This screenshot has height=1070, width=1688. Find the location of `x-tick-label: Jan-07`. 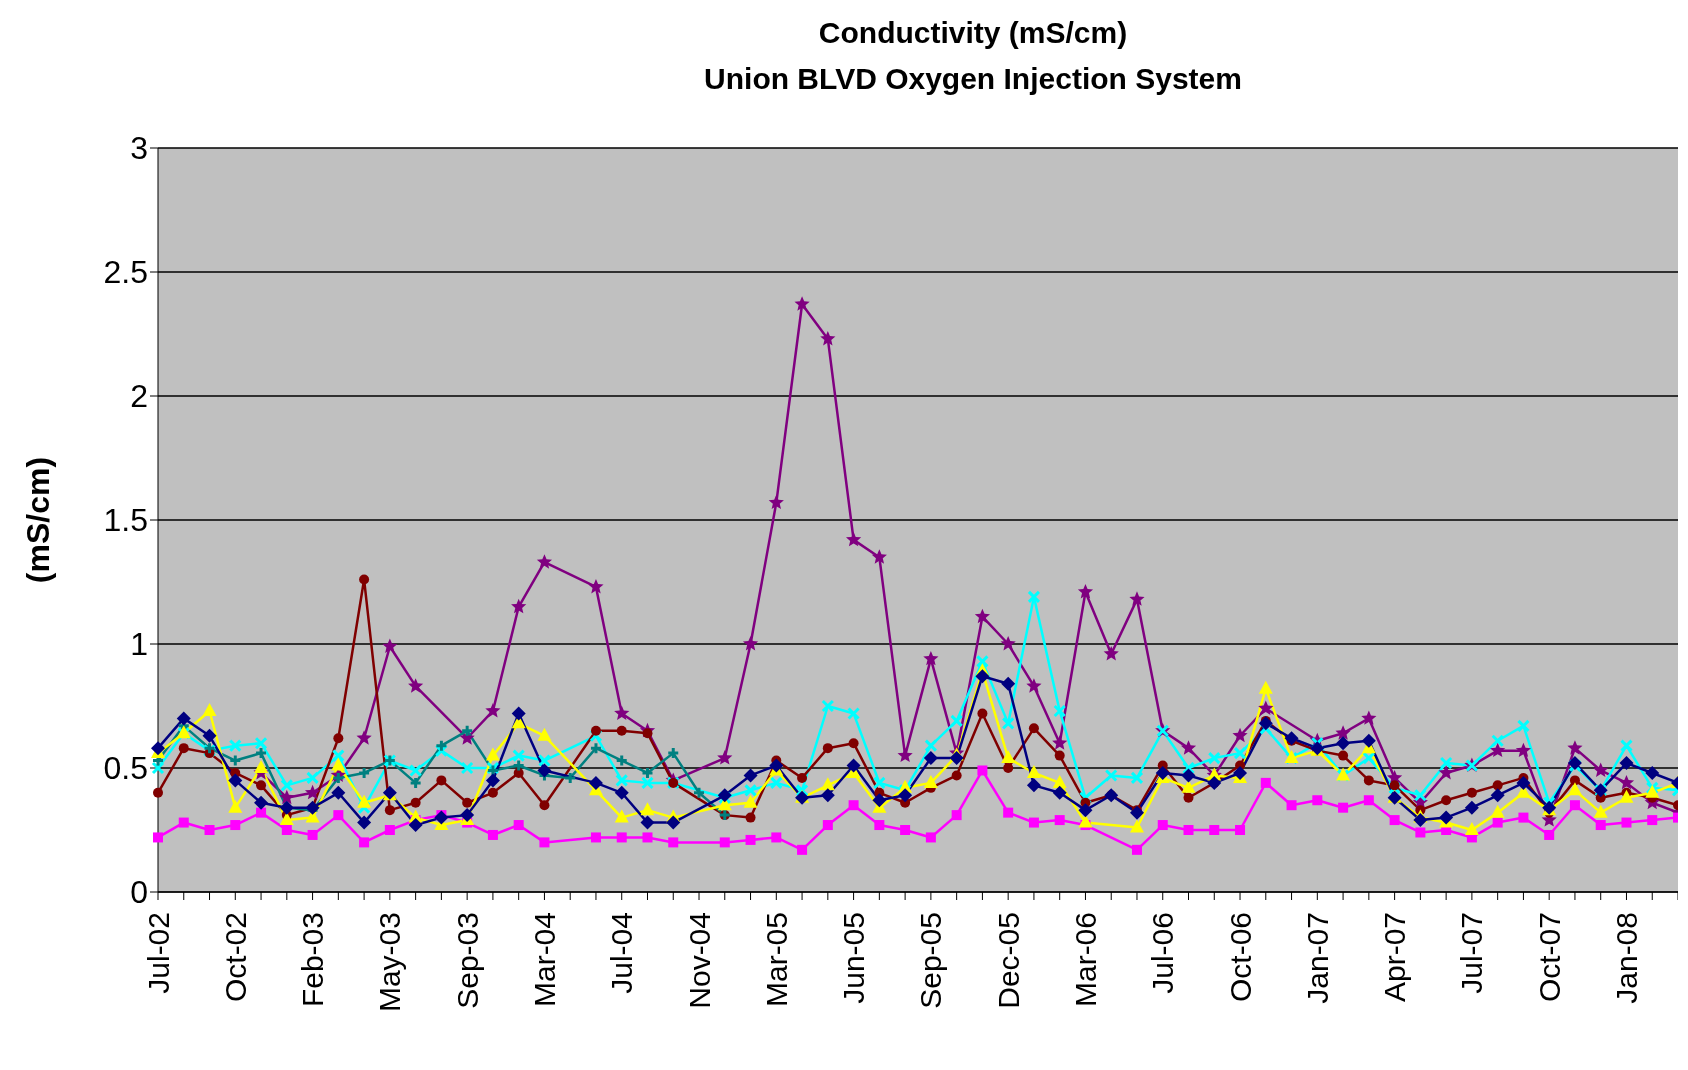

x-tick-label: Jan-07 is located at coordinates (1317, 958).